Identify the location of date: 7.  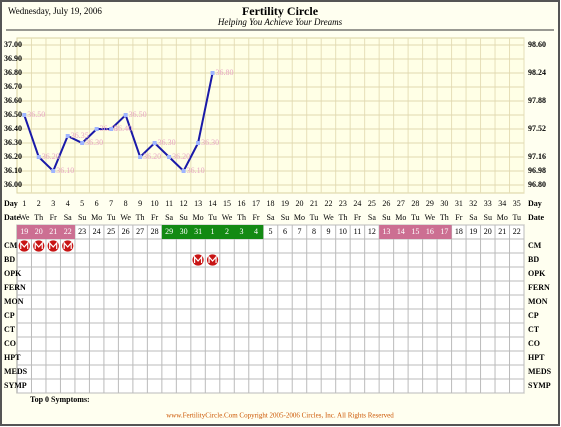
(299, 231).